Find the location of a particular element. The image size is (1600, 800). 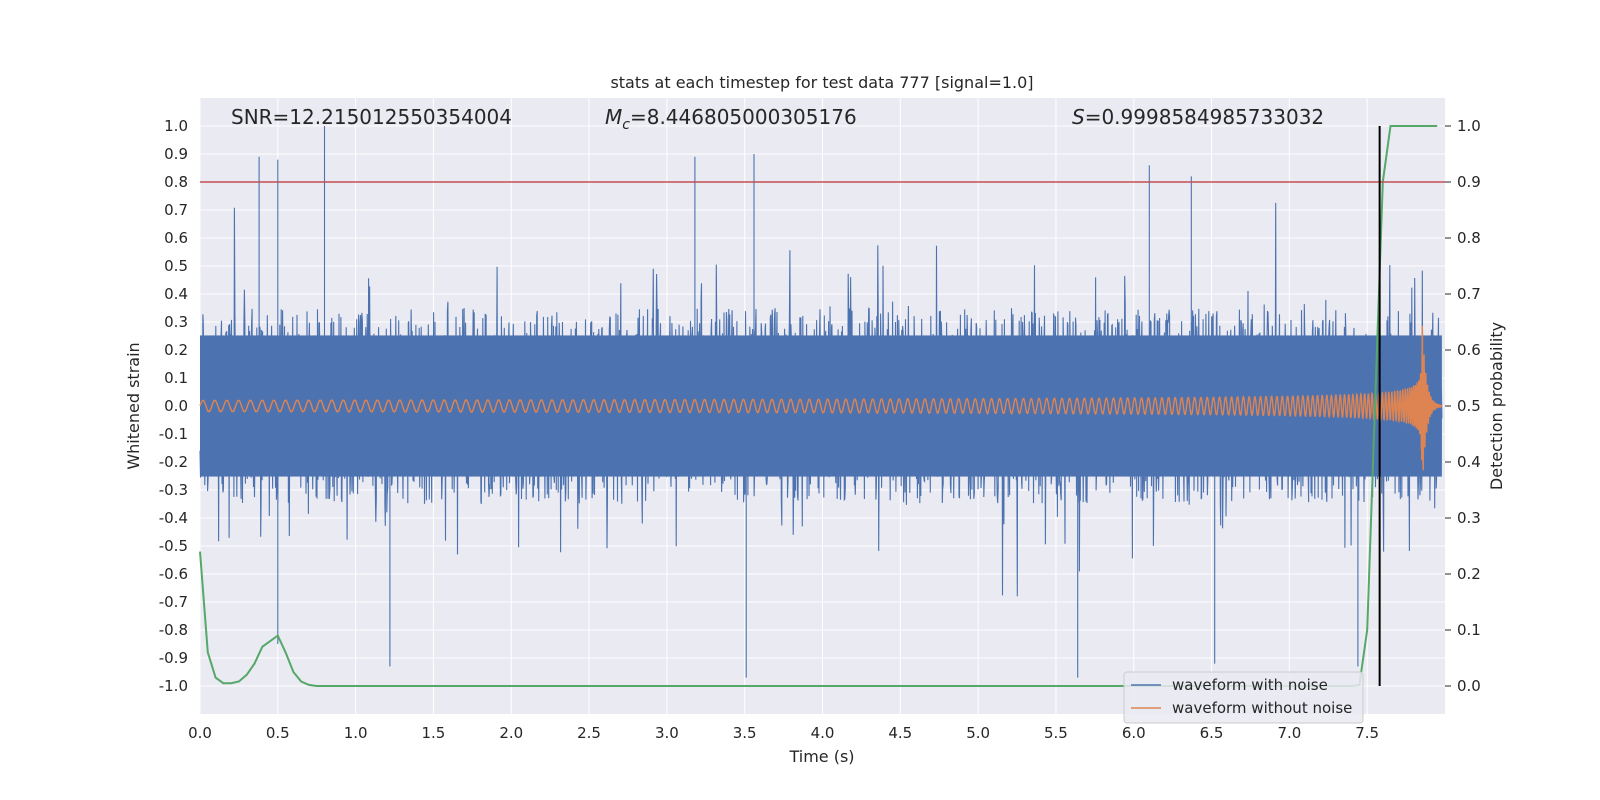

x-tick-label: 1.5 is located at coordinates (434, 733).